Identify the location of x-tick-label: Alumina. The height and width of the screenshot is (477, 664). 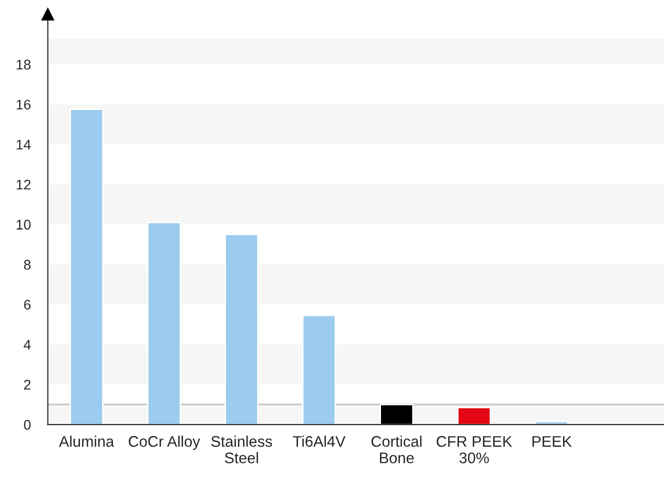
(86, 441).